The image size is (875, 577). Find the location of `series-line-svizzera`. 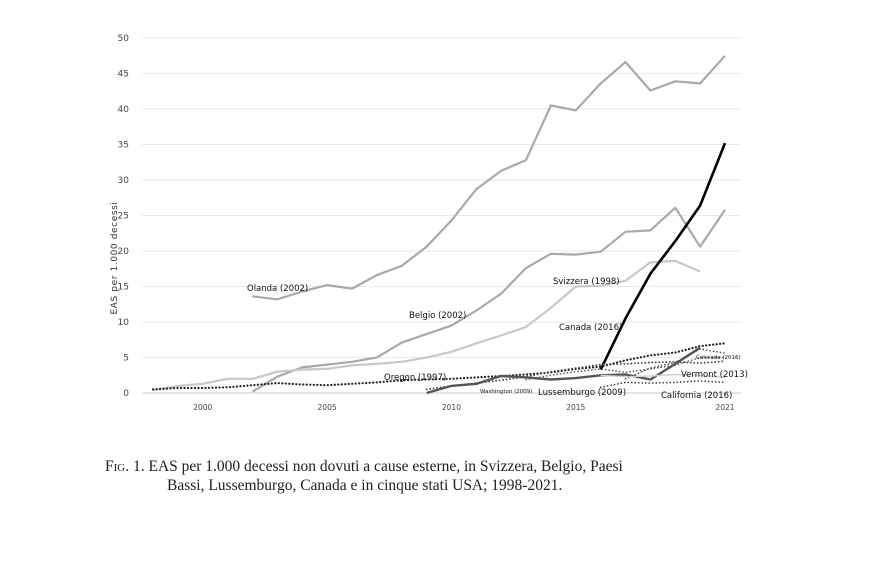

series-line-svizzera is located at coordinates (426, 325).